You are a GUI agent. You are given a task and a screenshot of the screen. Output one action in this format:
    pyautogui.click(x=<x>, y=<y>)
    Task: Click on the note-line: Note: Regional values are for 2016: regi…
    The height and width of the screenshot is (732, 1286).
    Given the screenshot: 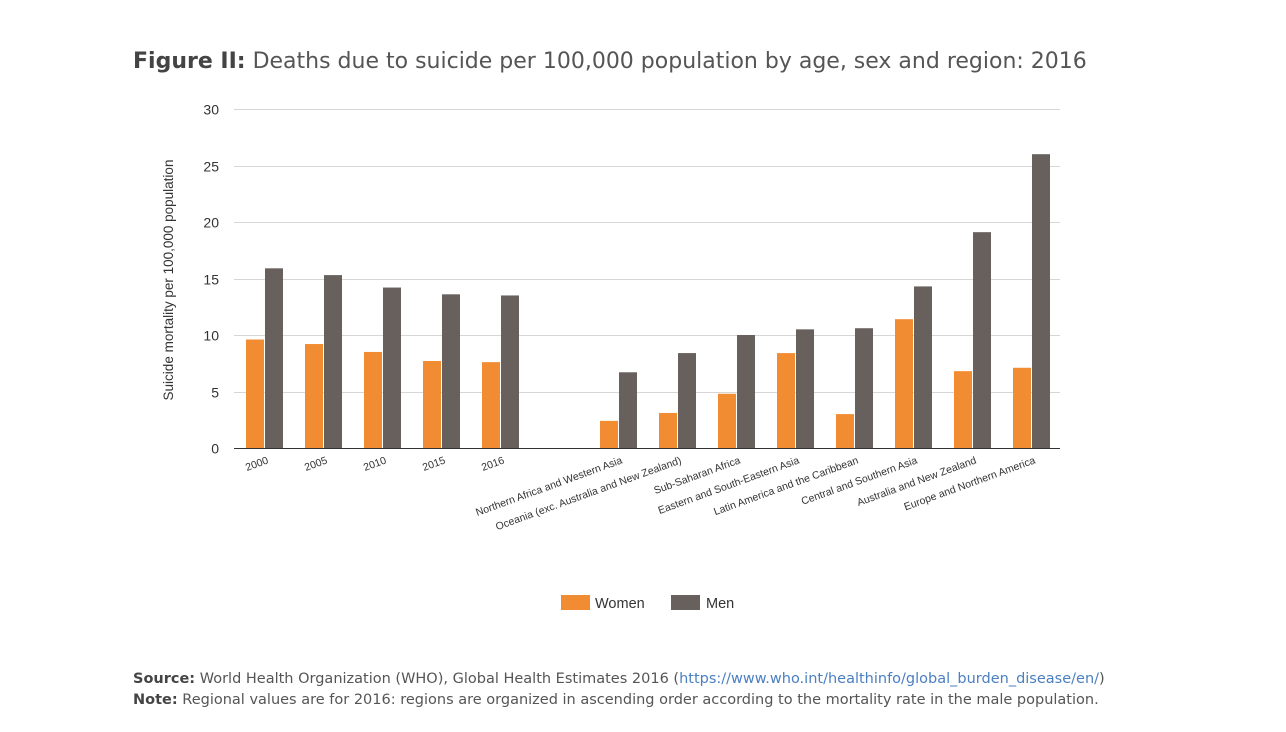 What is the action you would take?
    pyautogui.click(x=619, y=700)
    